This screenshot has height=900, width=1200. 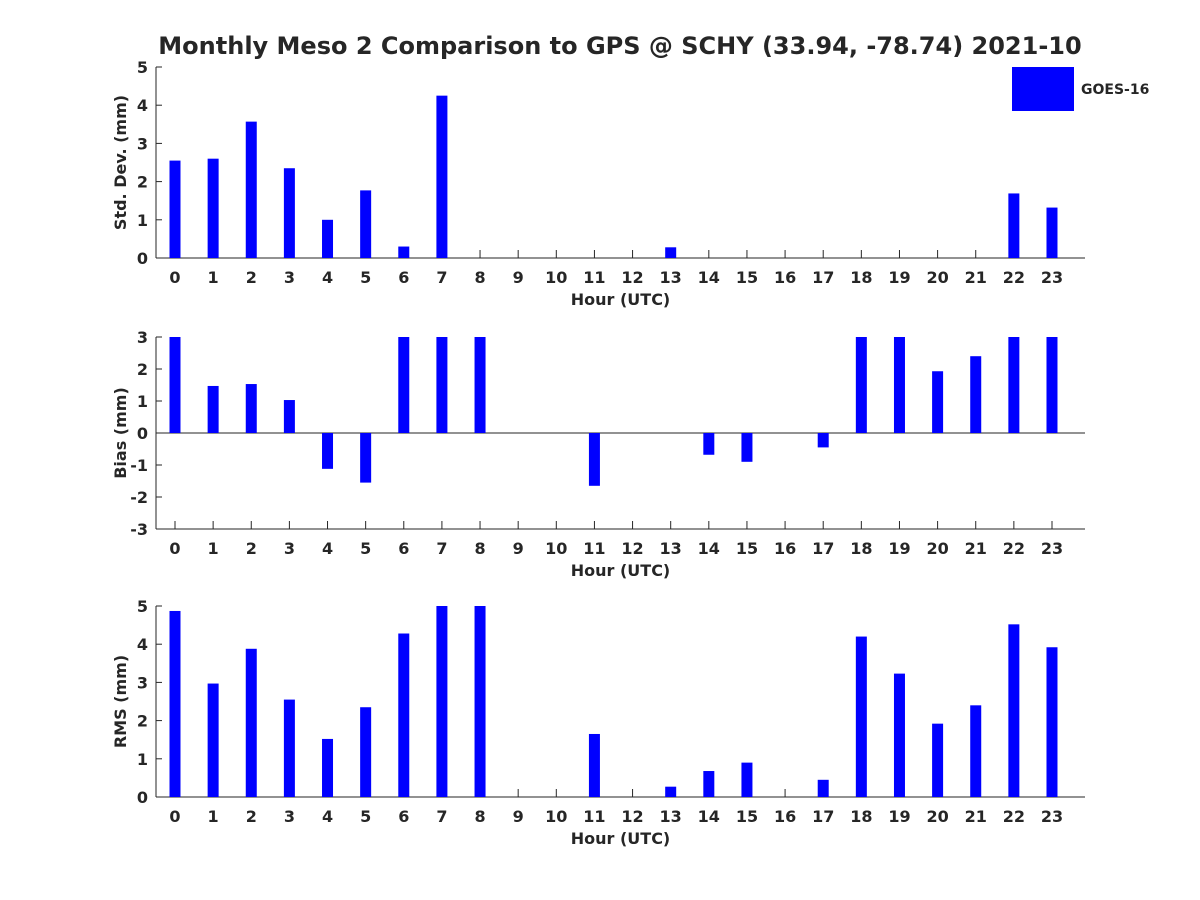 I want to click on x-tick-label: 5, so click(x=365, y=816).